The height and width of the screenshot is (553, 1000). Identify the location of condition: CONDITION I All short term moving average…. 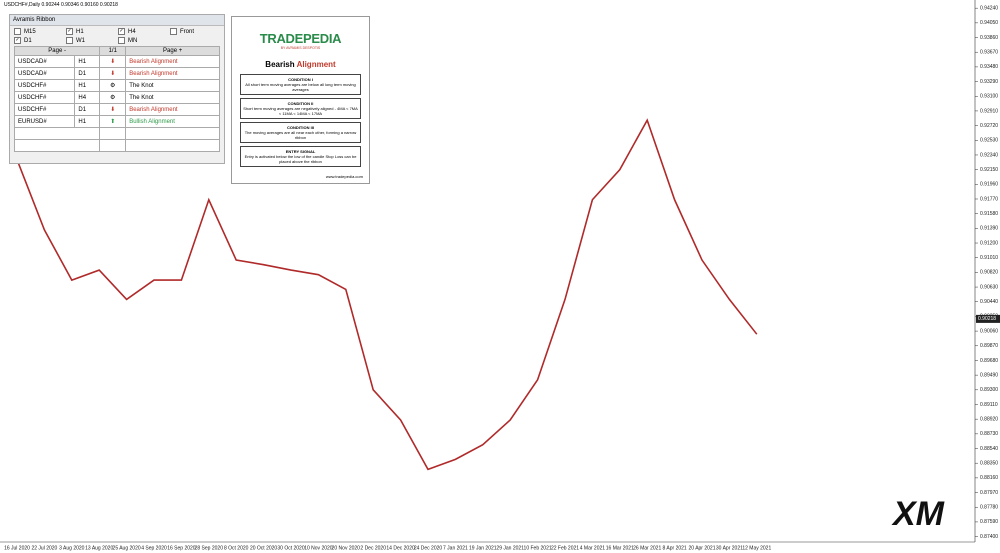
(300, 84).